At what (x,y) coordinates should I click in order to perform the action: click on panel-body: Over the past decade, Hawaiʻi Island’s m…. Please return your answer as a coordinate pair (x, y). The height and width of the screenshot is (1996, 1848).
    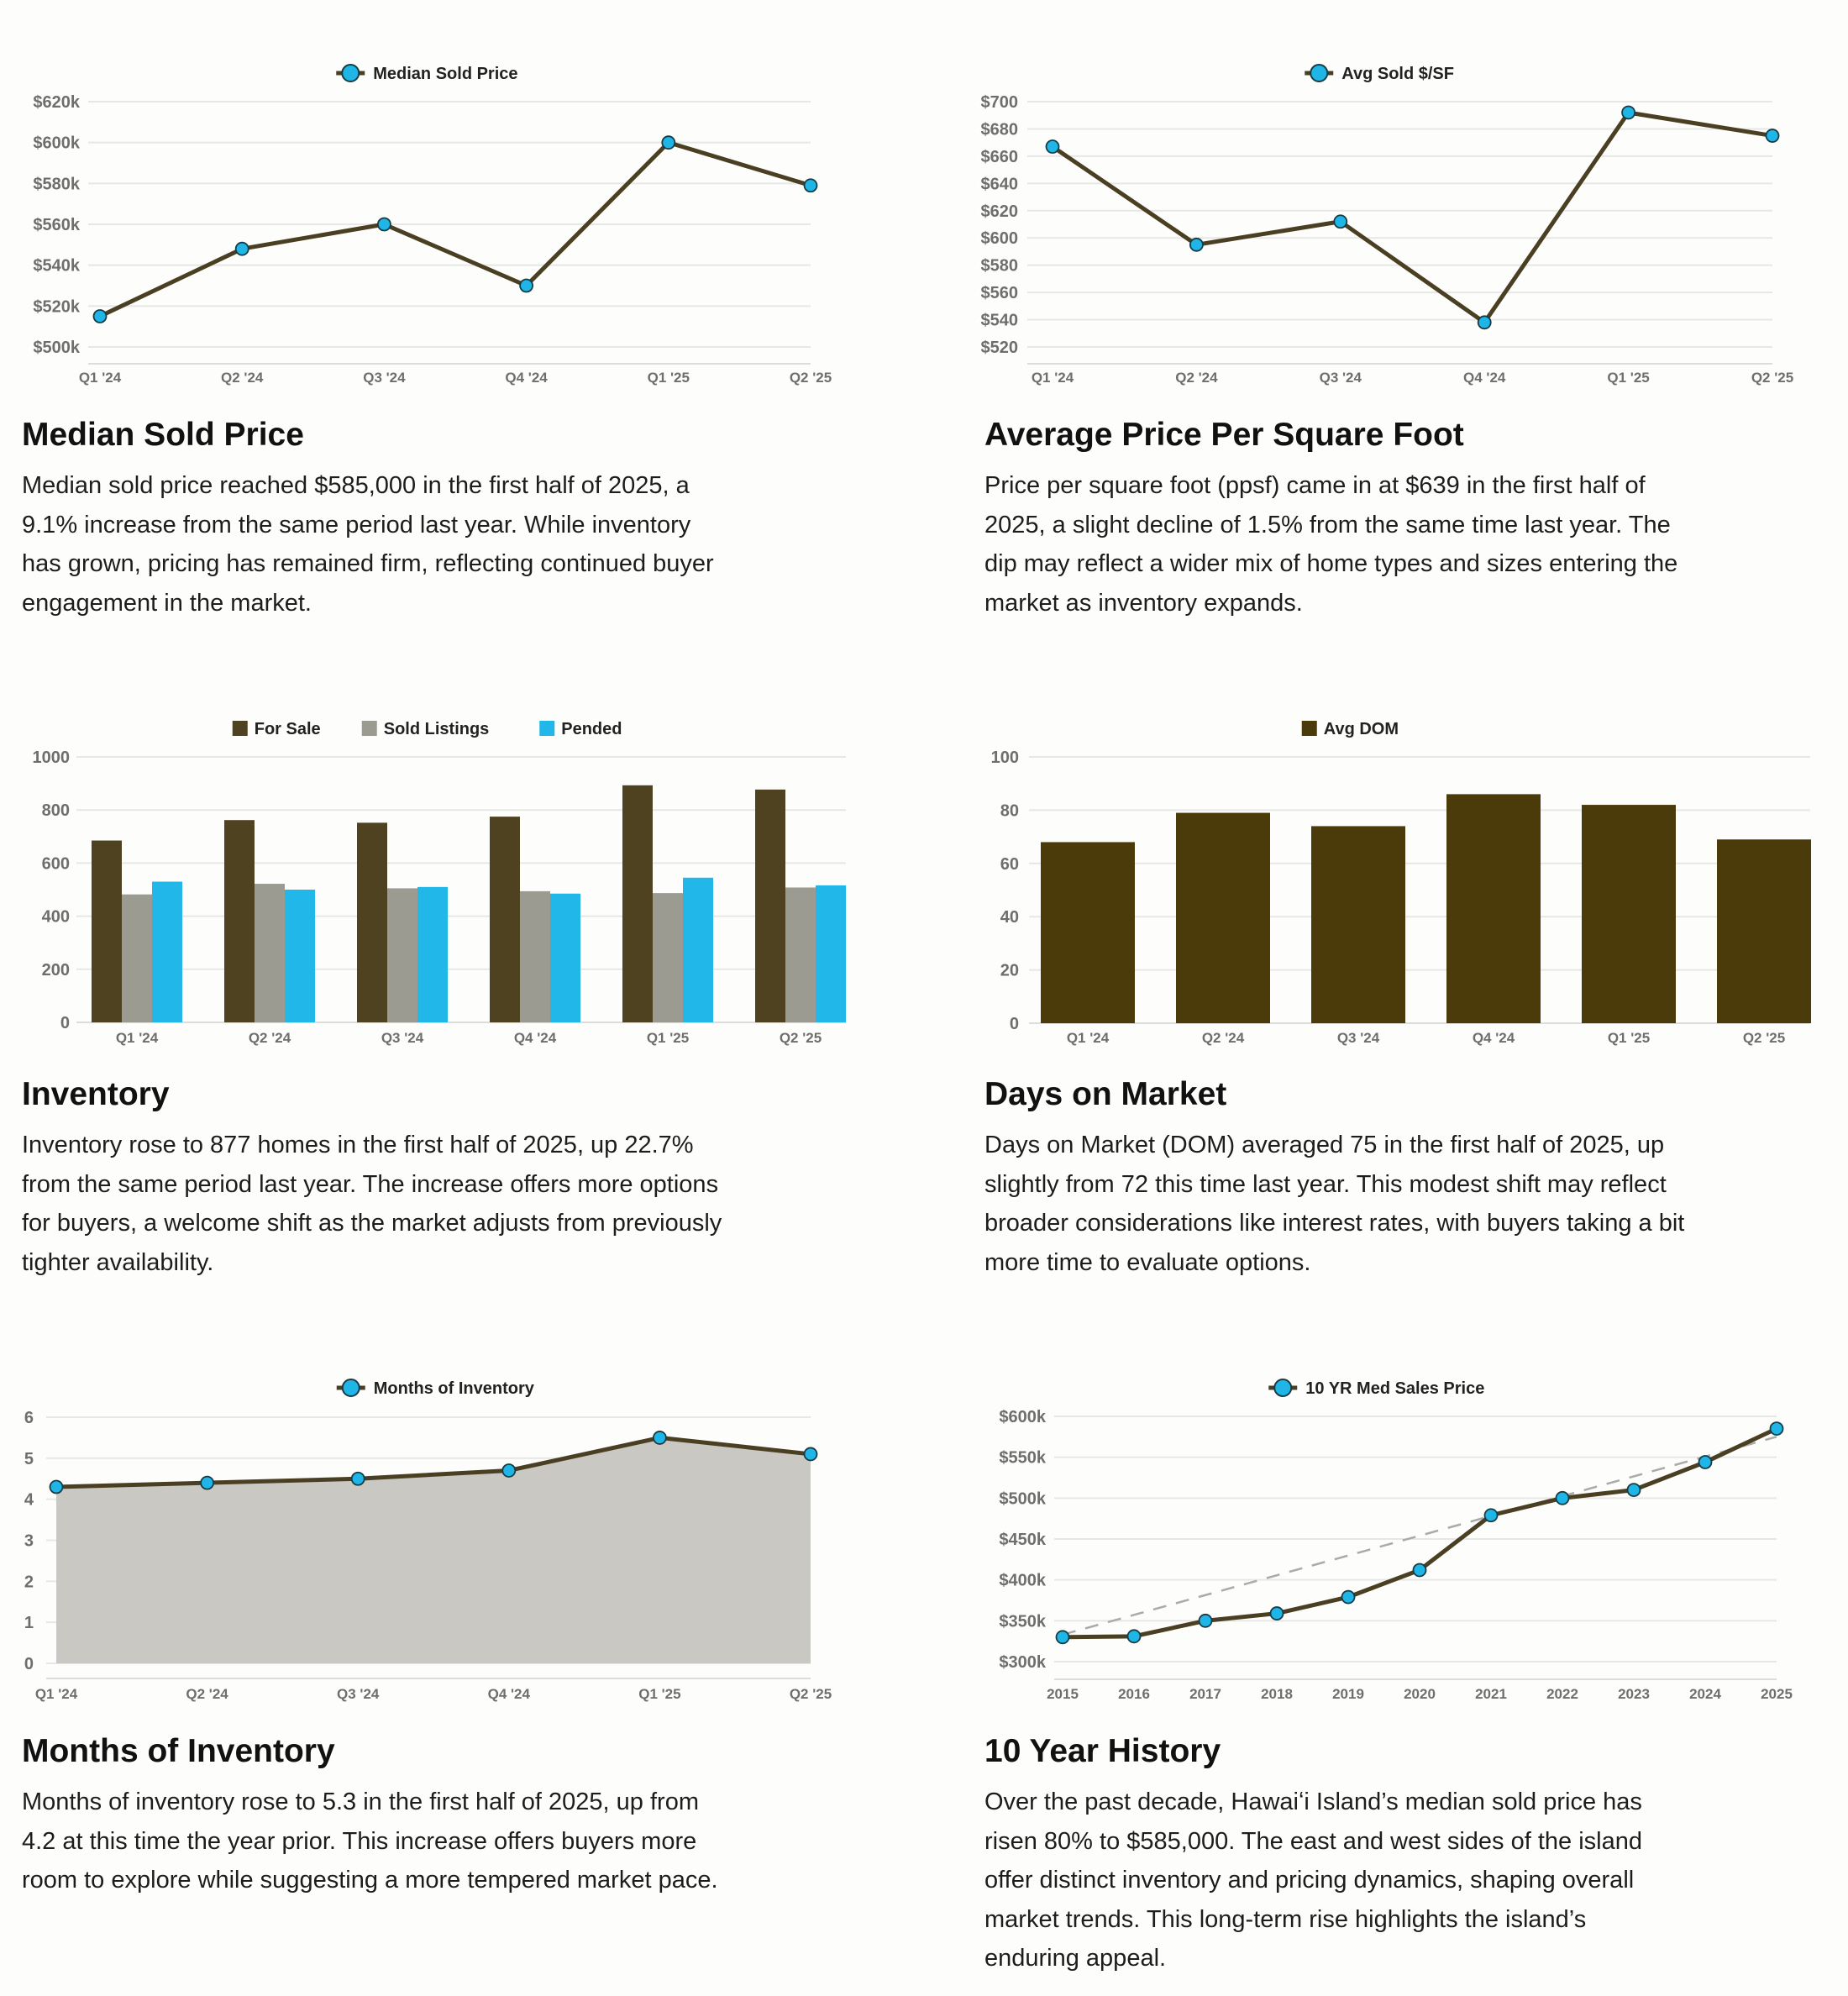
    Looking at the image, I should click on (1313, 1881).